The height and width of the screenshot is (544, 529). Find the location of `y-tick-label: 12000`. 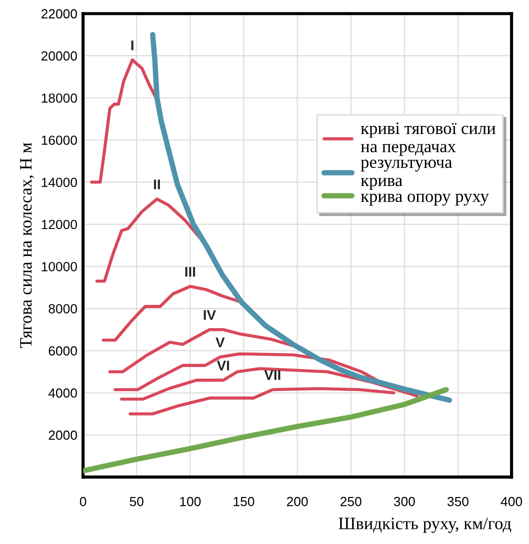

y-tick-label: 12000 is located at coordinates (59, 225).